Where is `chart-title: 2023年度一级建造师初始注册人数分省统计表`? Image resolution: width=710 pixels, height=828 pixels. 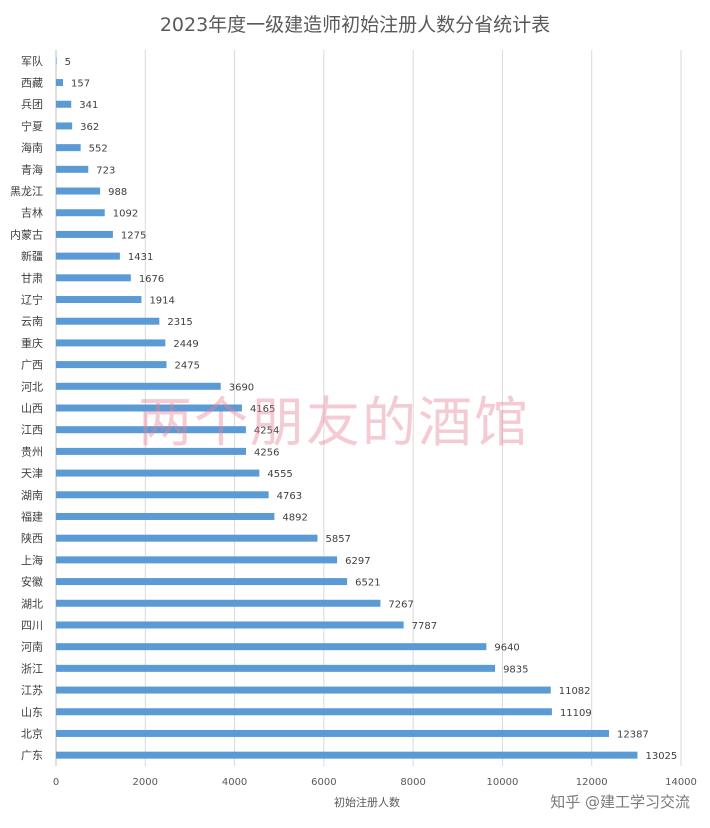
chart-title: 2023年度一级建造师初始注册人数分省统计表 is located at coordinates (355, 25).